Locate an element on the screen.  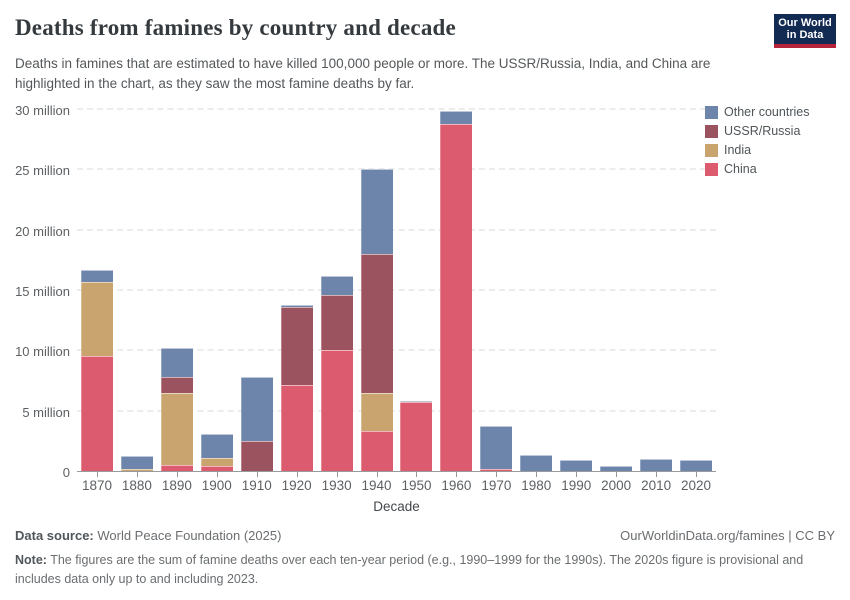
bar-segment-1930-china is located at coordinates (336, 410).